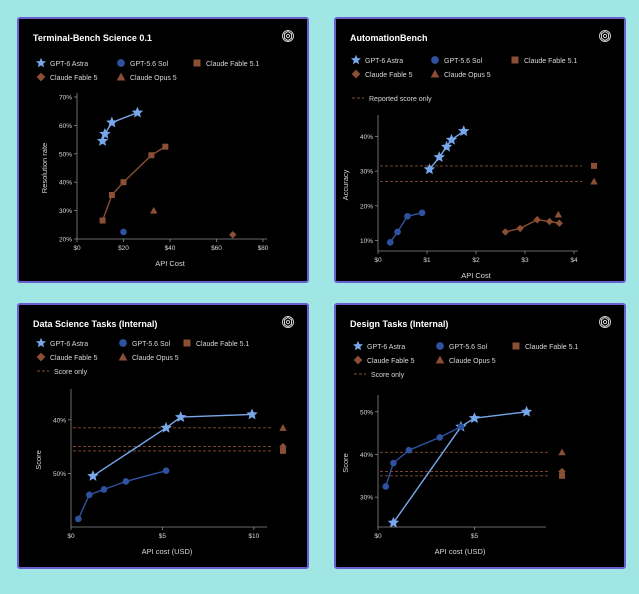  What do you see at coordinates (358, 345) in the screenshot?
I see `legend-marker-gpt-6-astra` at bounding box center [358, 345].